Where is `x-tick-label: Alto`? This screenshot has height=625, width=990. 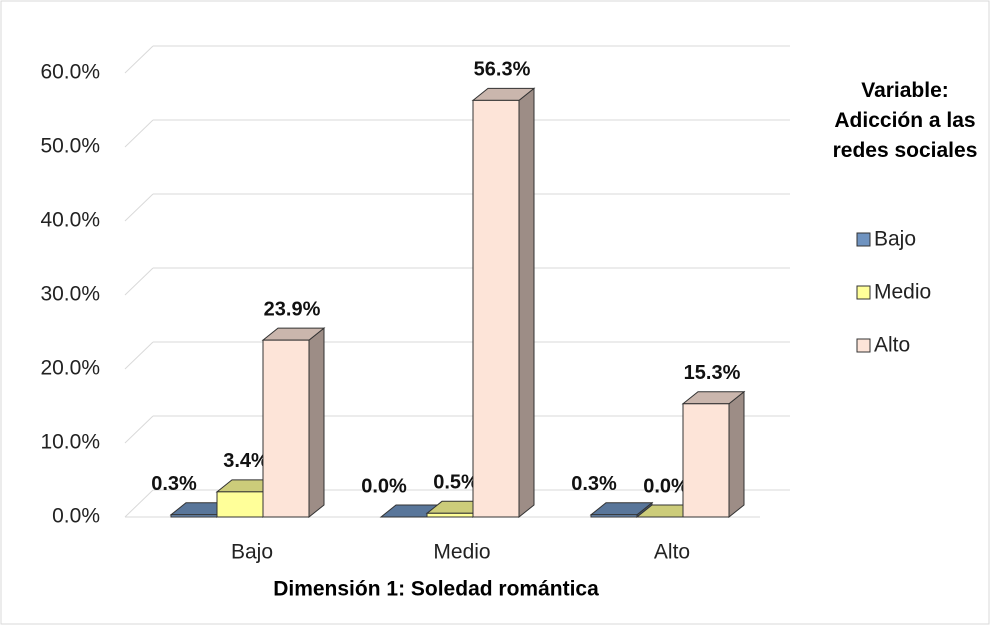 x-tick-label: Alto is located at coordinates (672, 552).